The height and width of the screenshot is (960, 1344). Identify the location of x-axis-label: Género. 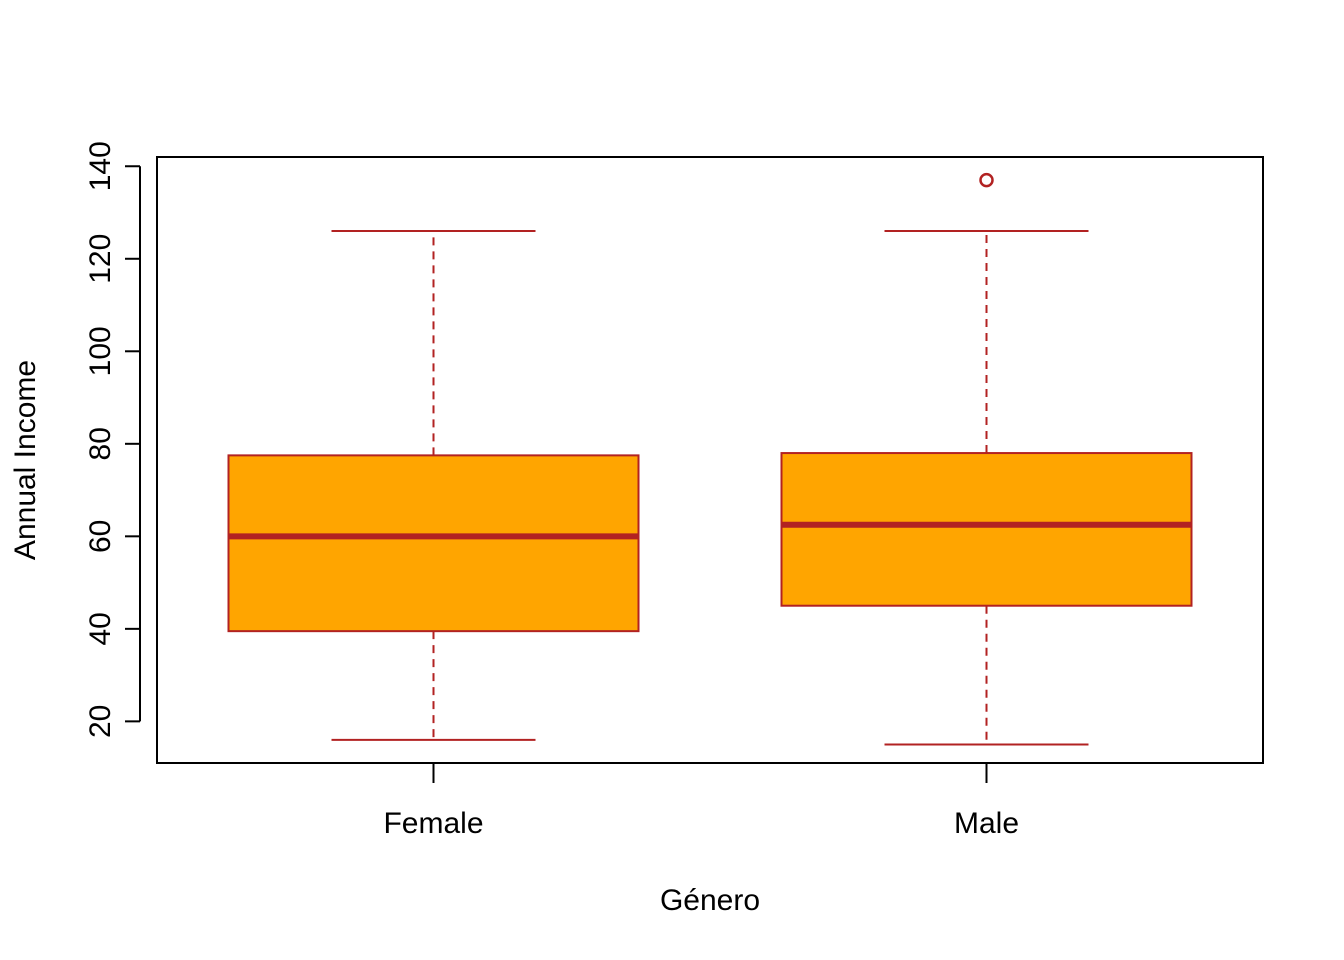
(710, 900).